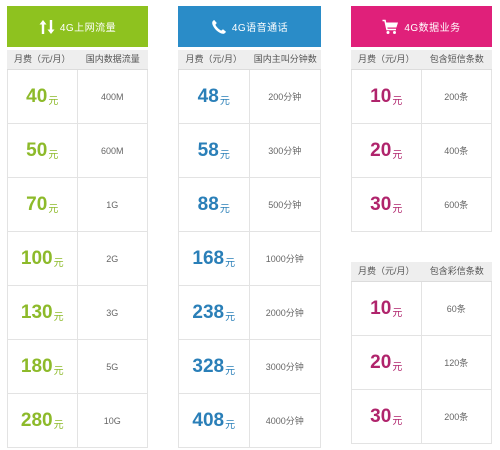 Image resolution: width=500 pixels, height=450 pixels. What do you see at coordinates (284, 421) in the screenshot?
I see `amount-cell: 4000分钟` at bounding box center [284, 421].